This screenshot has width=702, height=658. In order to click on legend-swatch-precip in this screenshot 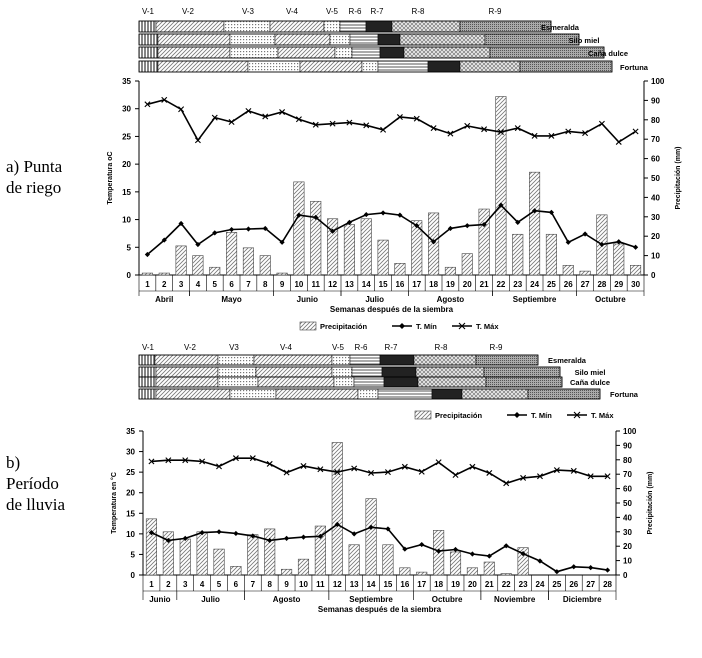, I will do `click(308, 326)`.